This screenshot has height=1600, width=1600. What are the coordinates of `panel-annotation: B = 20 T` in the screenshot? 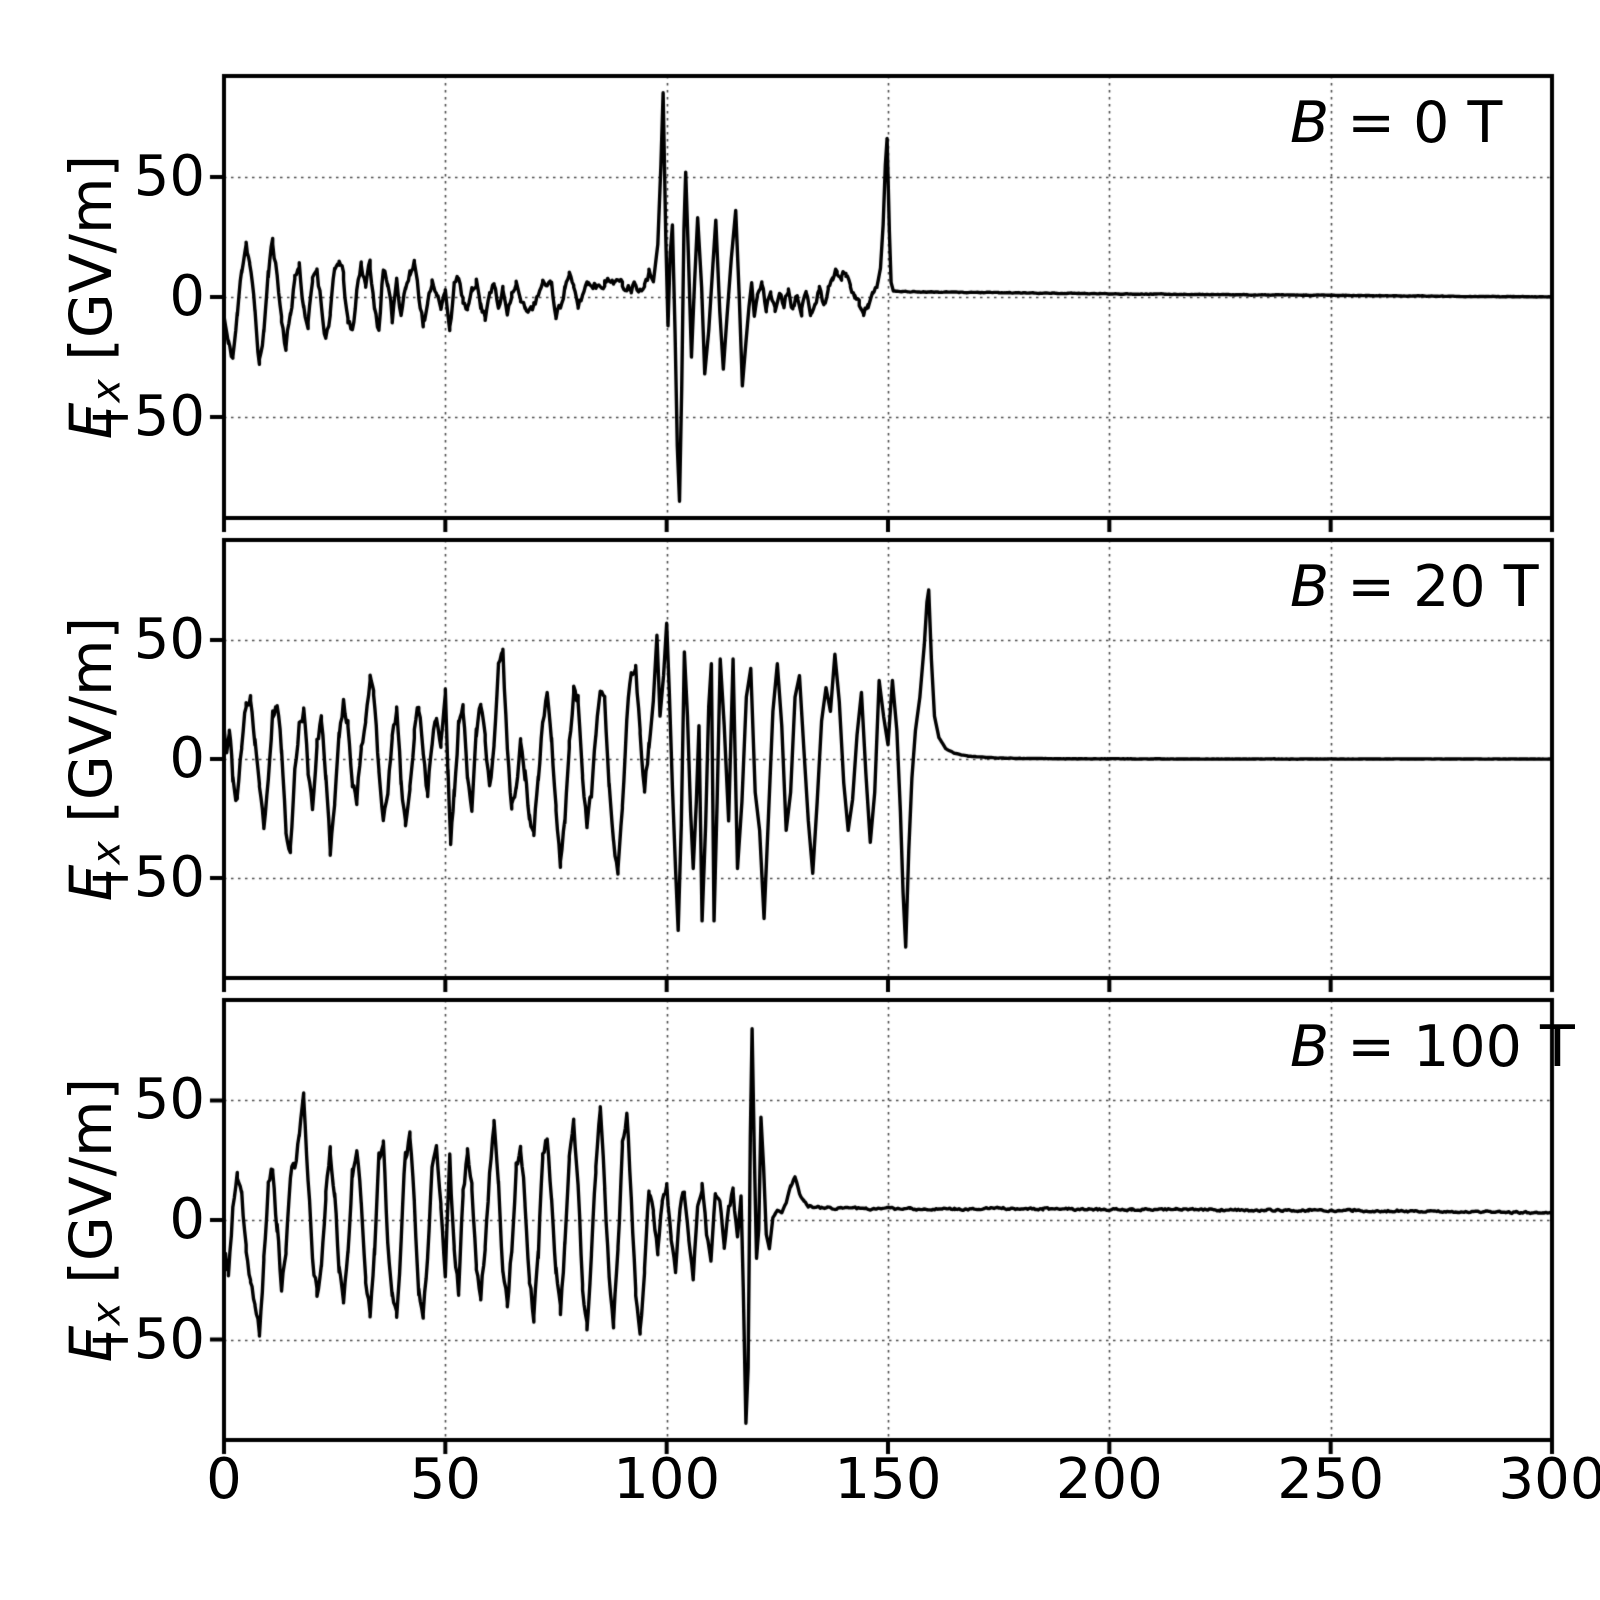 It's located at (1414, 587).